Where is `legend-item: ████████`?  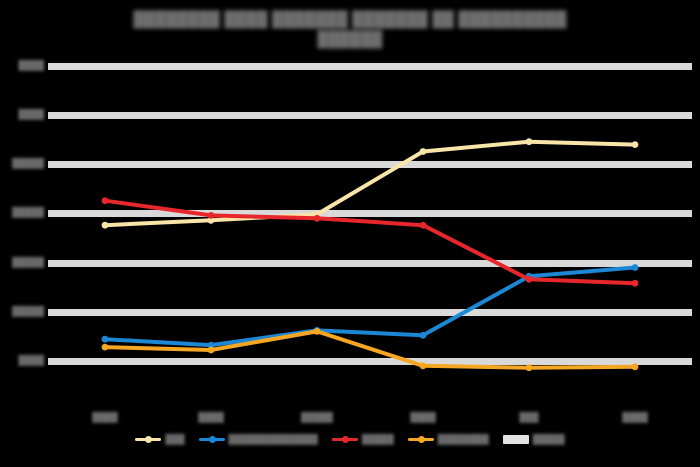 legend-item: ████████ is located at coordinates (448, 439).